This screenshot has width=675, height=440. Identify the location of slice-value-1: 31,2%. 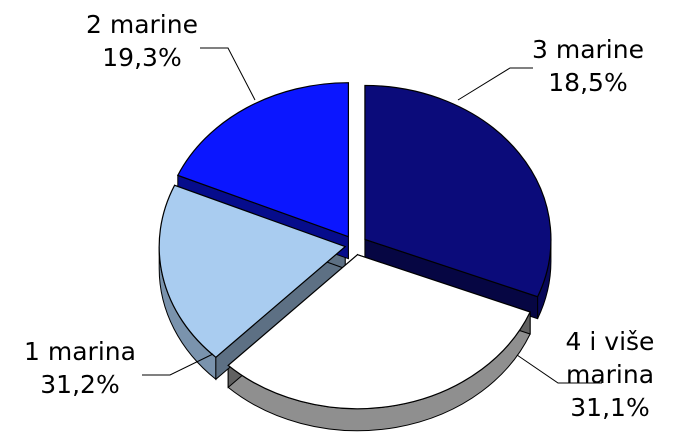
(79, 384).